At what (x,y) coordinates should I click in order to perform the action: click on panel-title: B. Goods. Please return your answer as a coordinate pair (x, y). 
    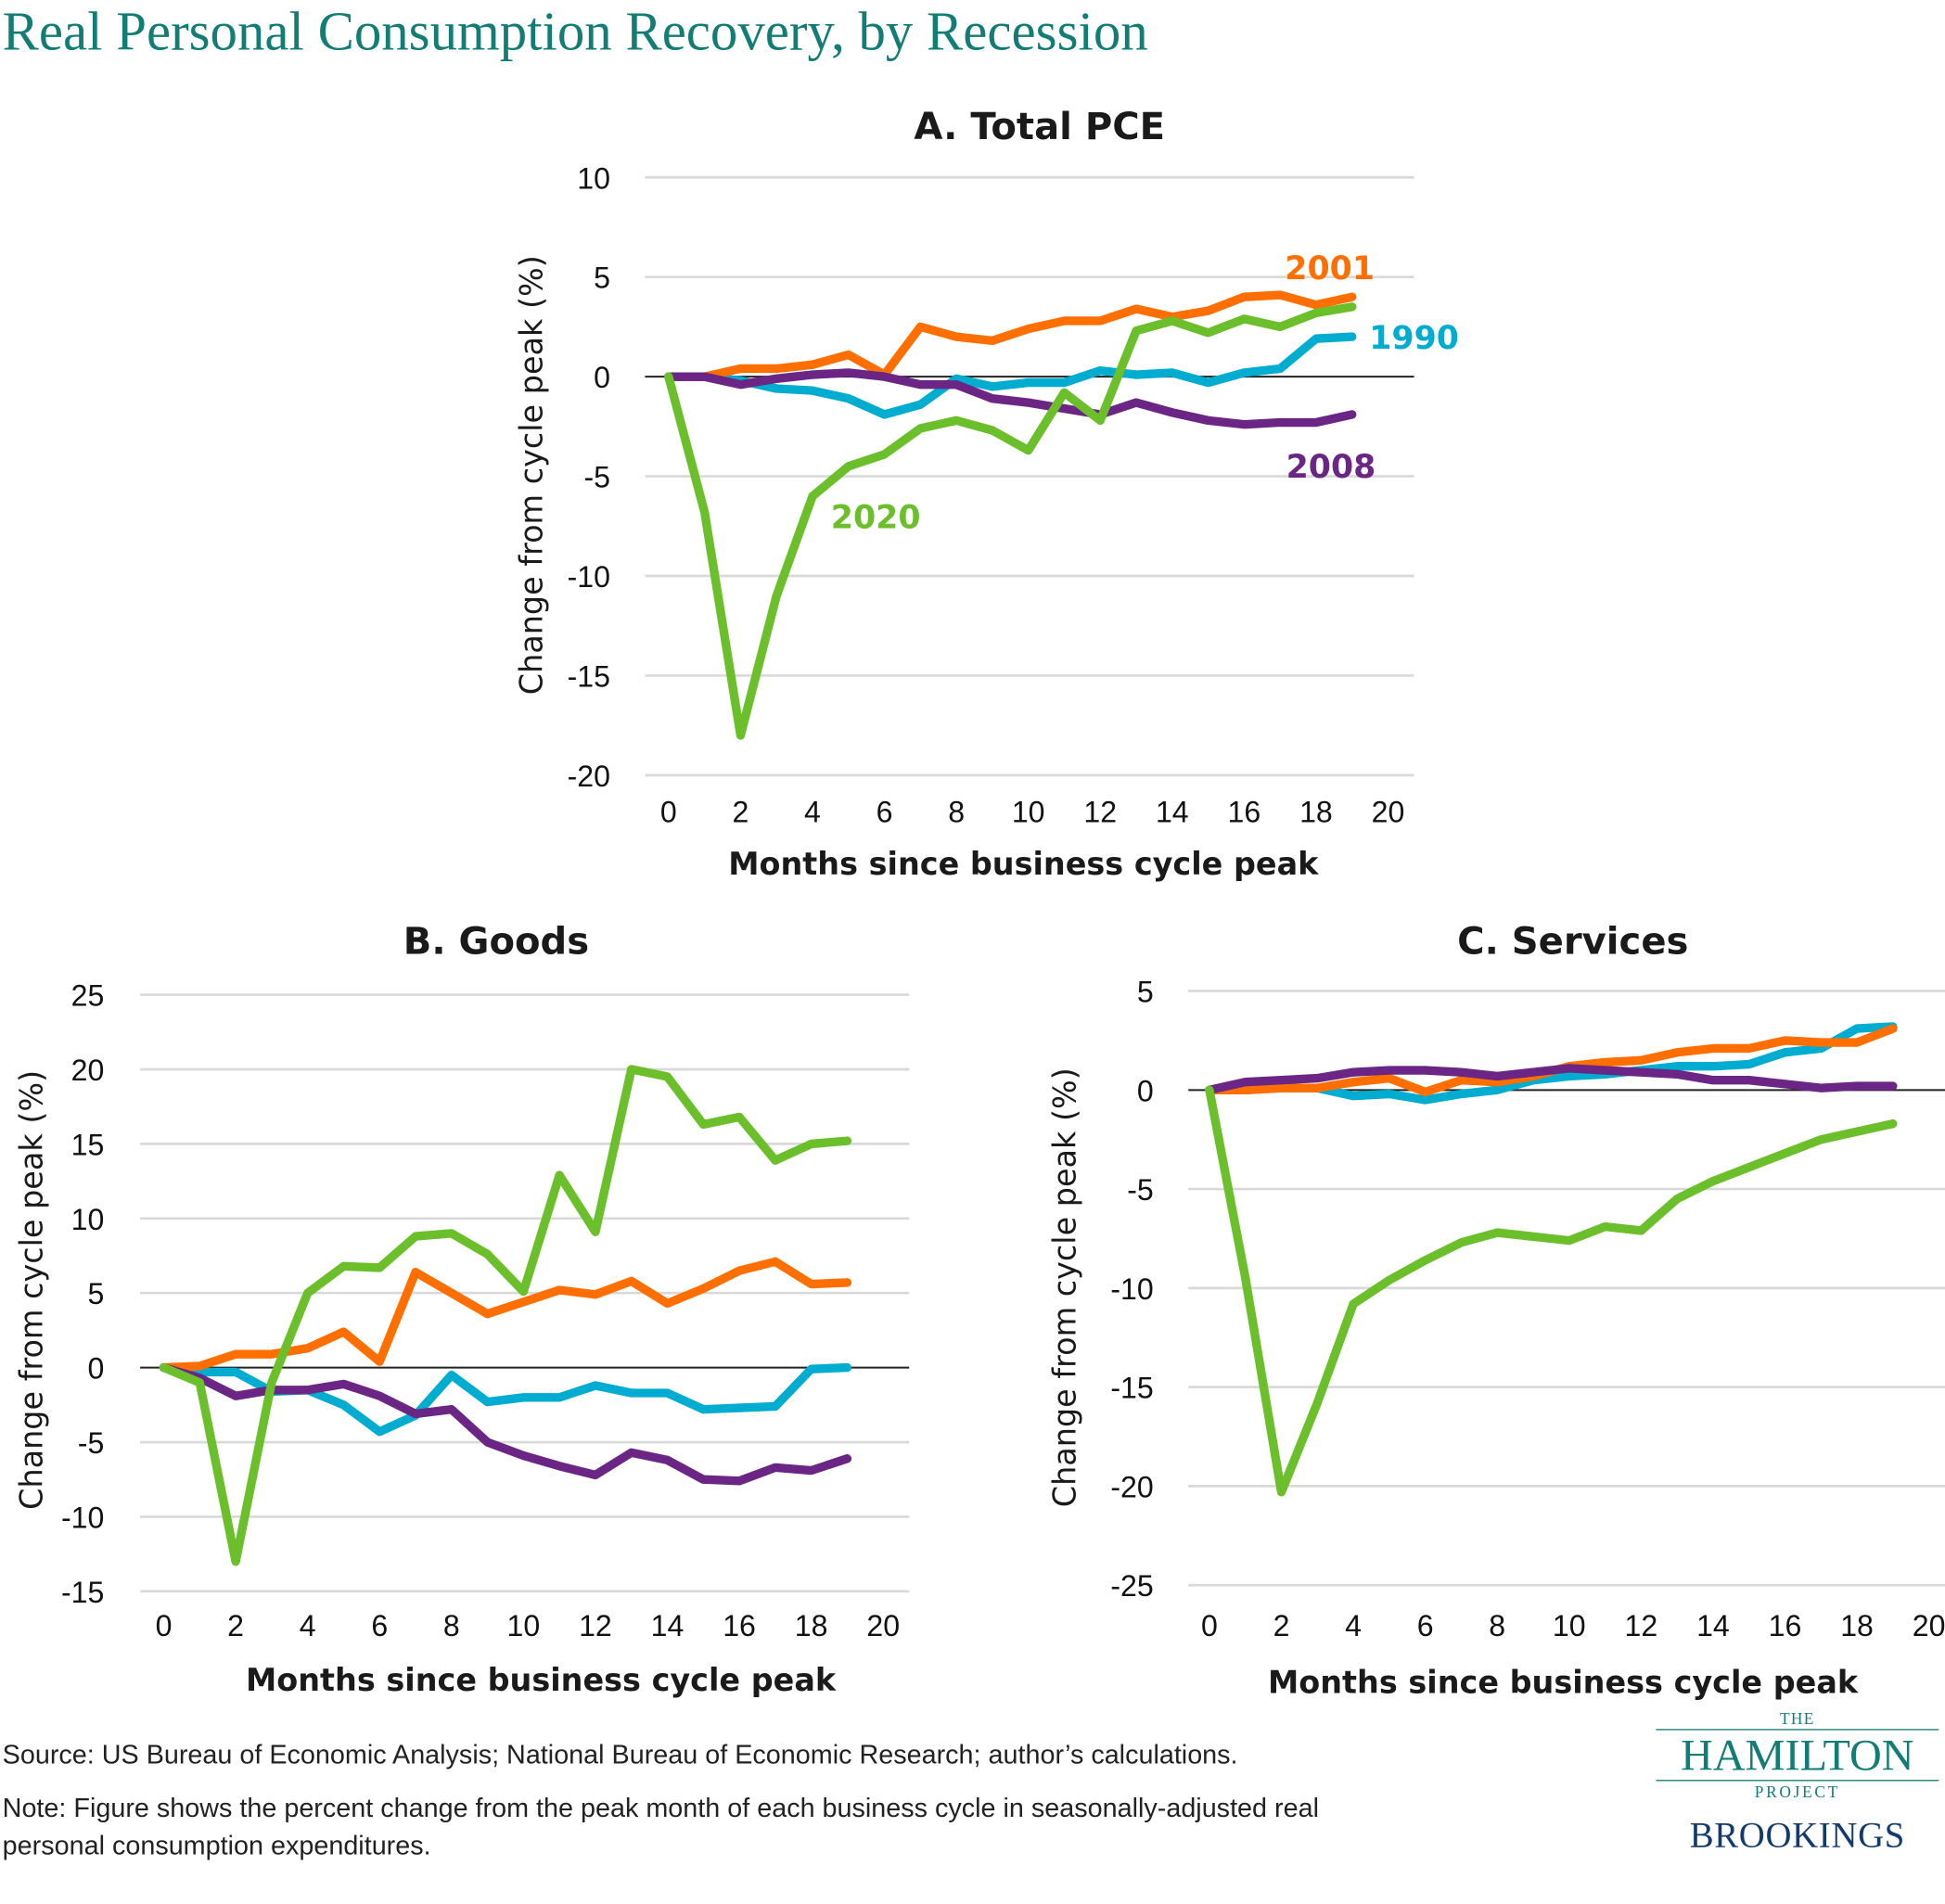
    Looking at the image, I should click on (496, 941).